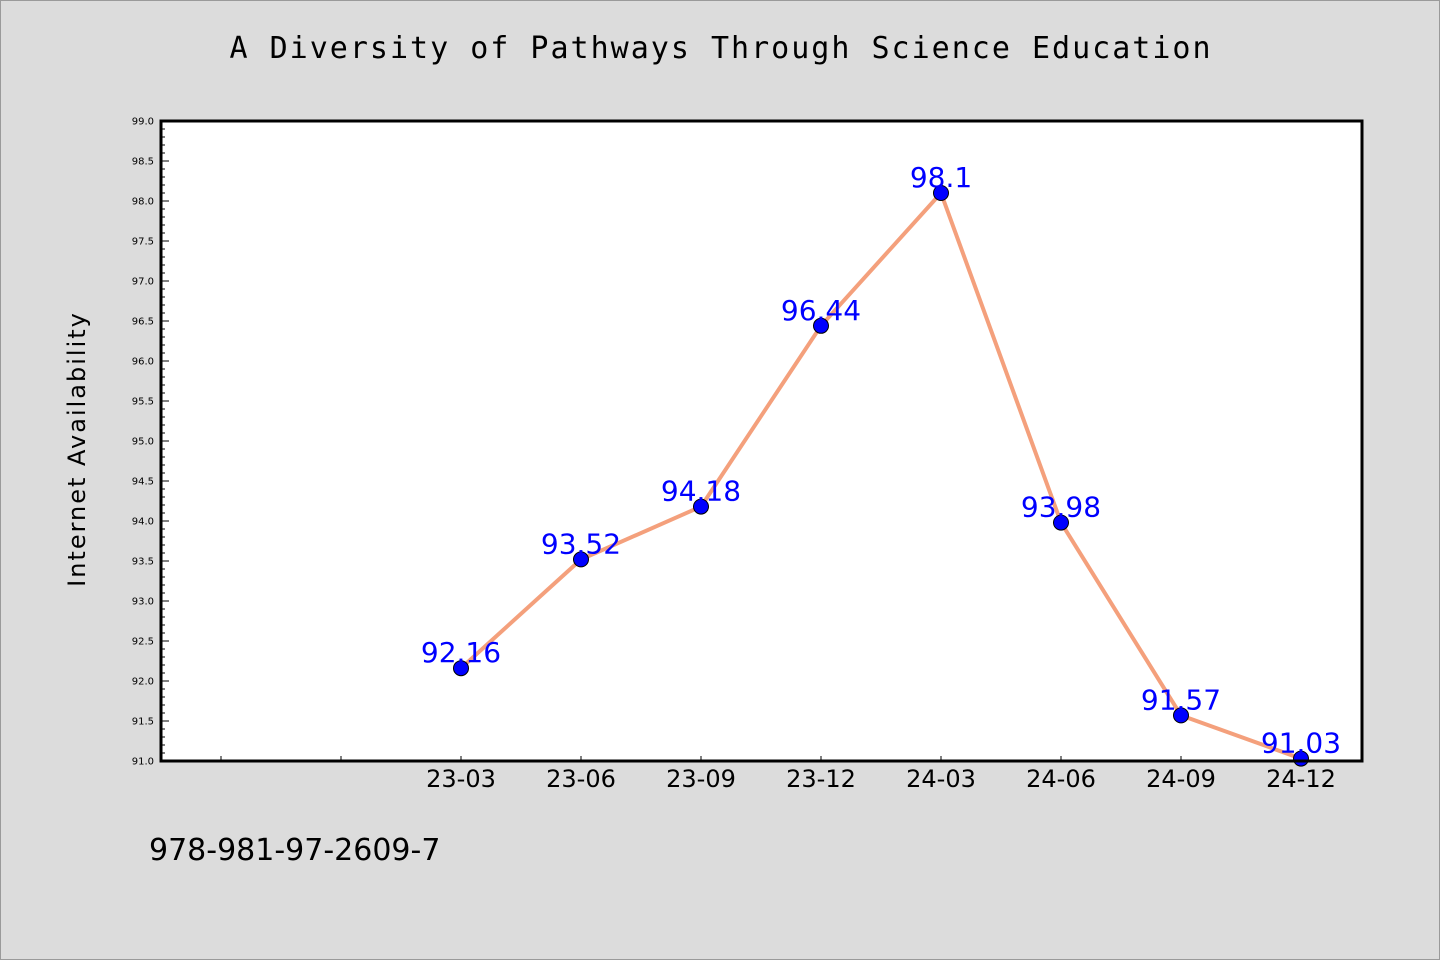  I want to click on data-label: 94.18, so click(701, 491).